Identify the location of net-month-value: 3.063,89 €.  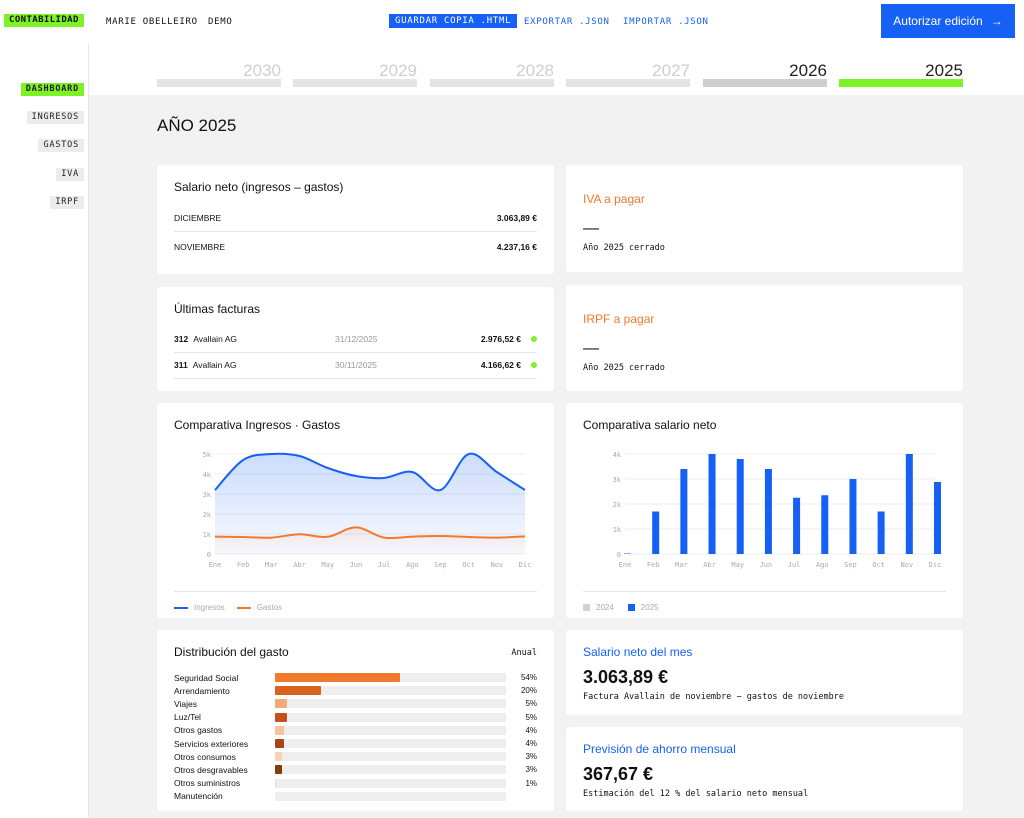
(626, 677).